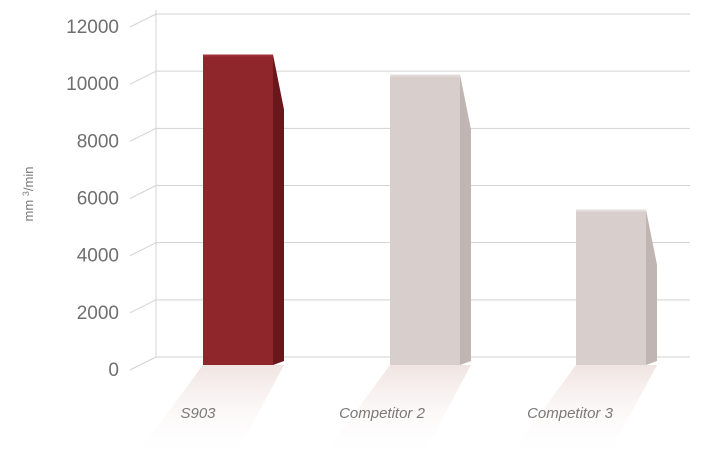  What do you see at coordinates (198, 413) in the screenshot?
I see `x-tick-label: S903` at bounding box center [198, 413].